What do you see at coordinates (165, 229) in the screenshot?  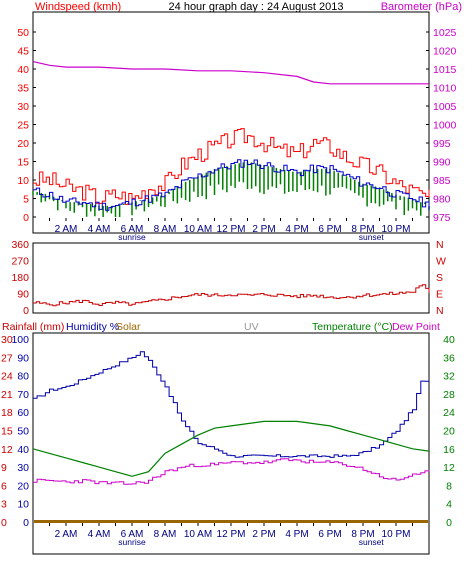 I see `wind-x-tick-label: 8 AM` at bounding box center [165, 229].